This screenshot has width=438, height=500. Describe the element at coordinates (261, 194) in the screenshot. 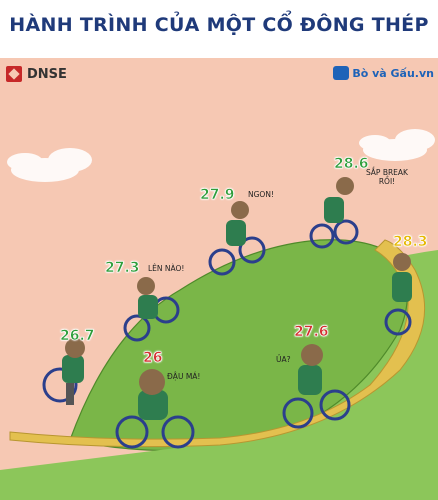

I see `speech-text: NGON!` at that location.